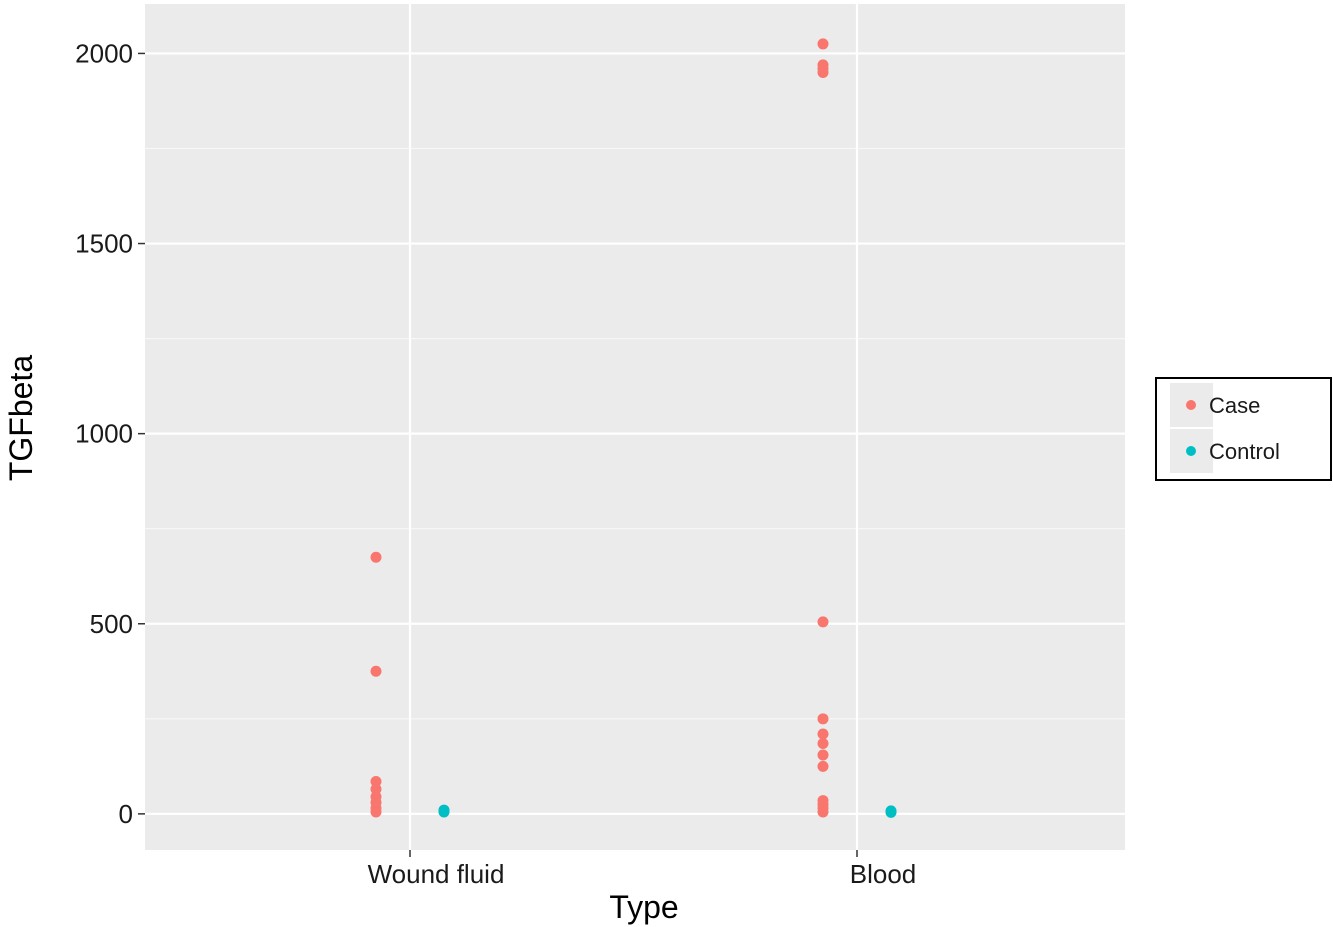 This screenshot has height=927, width=1333. What do you see at coordinates (642, 869) in the screenshot?
I see `x-axis: Wound fluid Blood` at bounding box center [642, 869].